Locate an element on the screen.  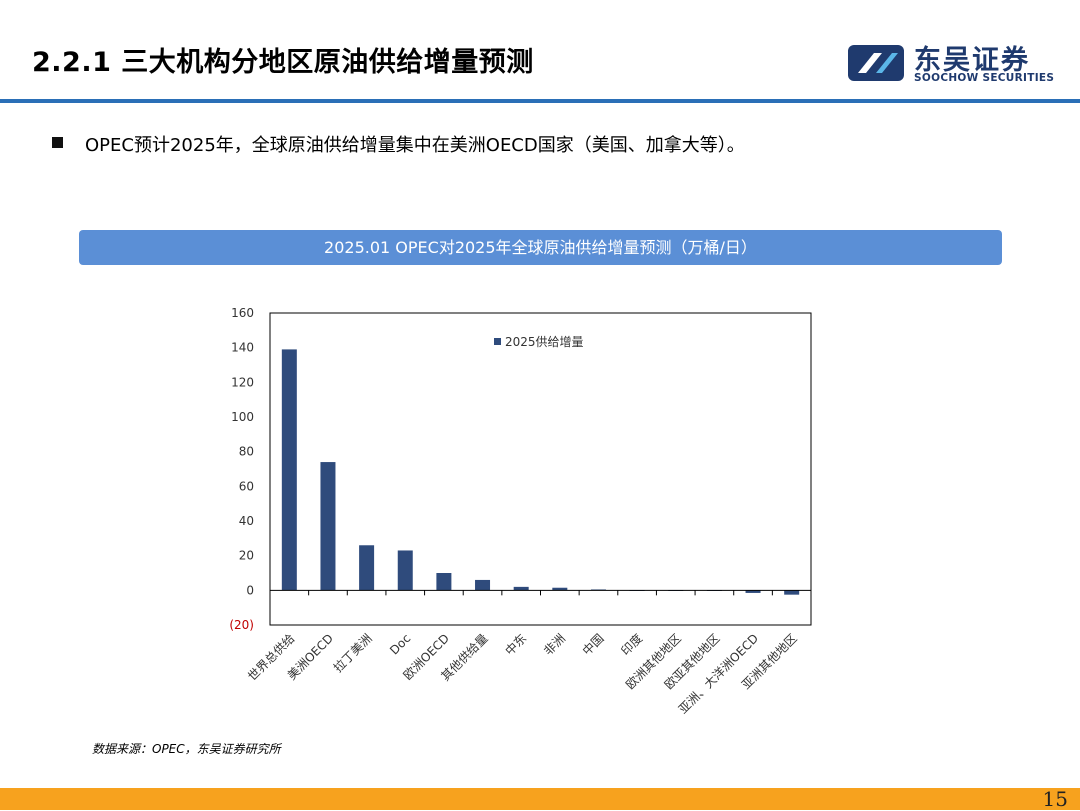
x-tick-label: 拉丁美洲 is located at coordinates (352, 653).